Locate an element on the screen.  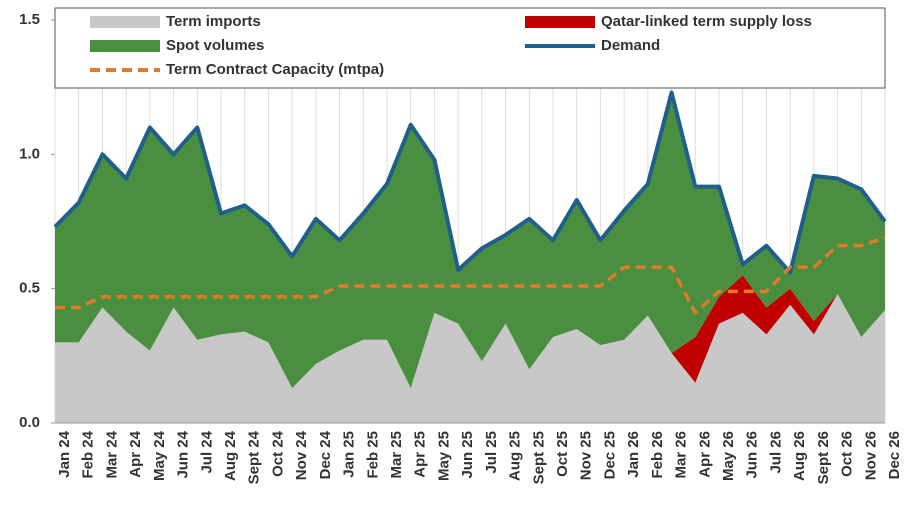
x-tick-label: Apr 25 is located at coordinates (420, 454).